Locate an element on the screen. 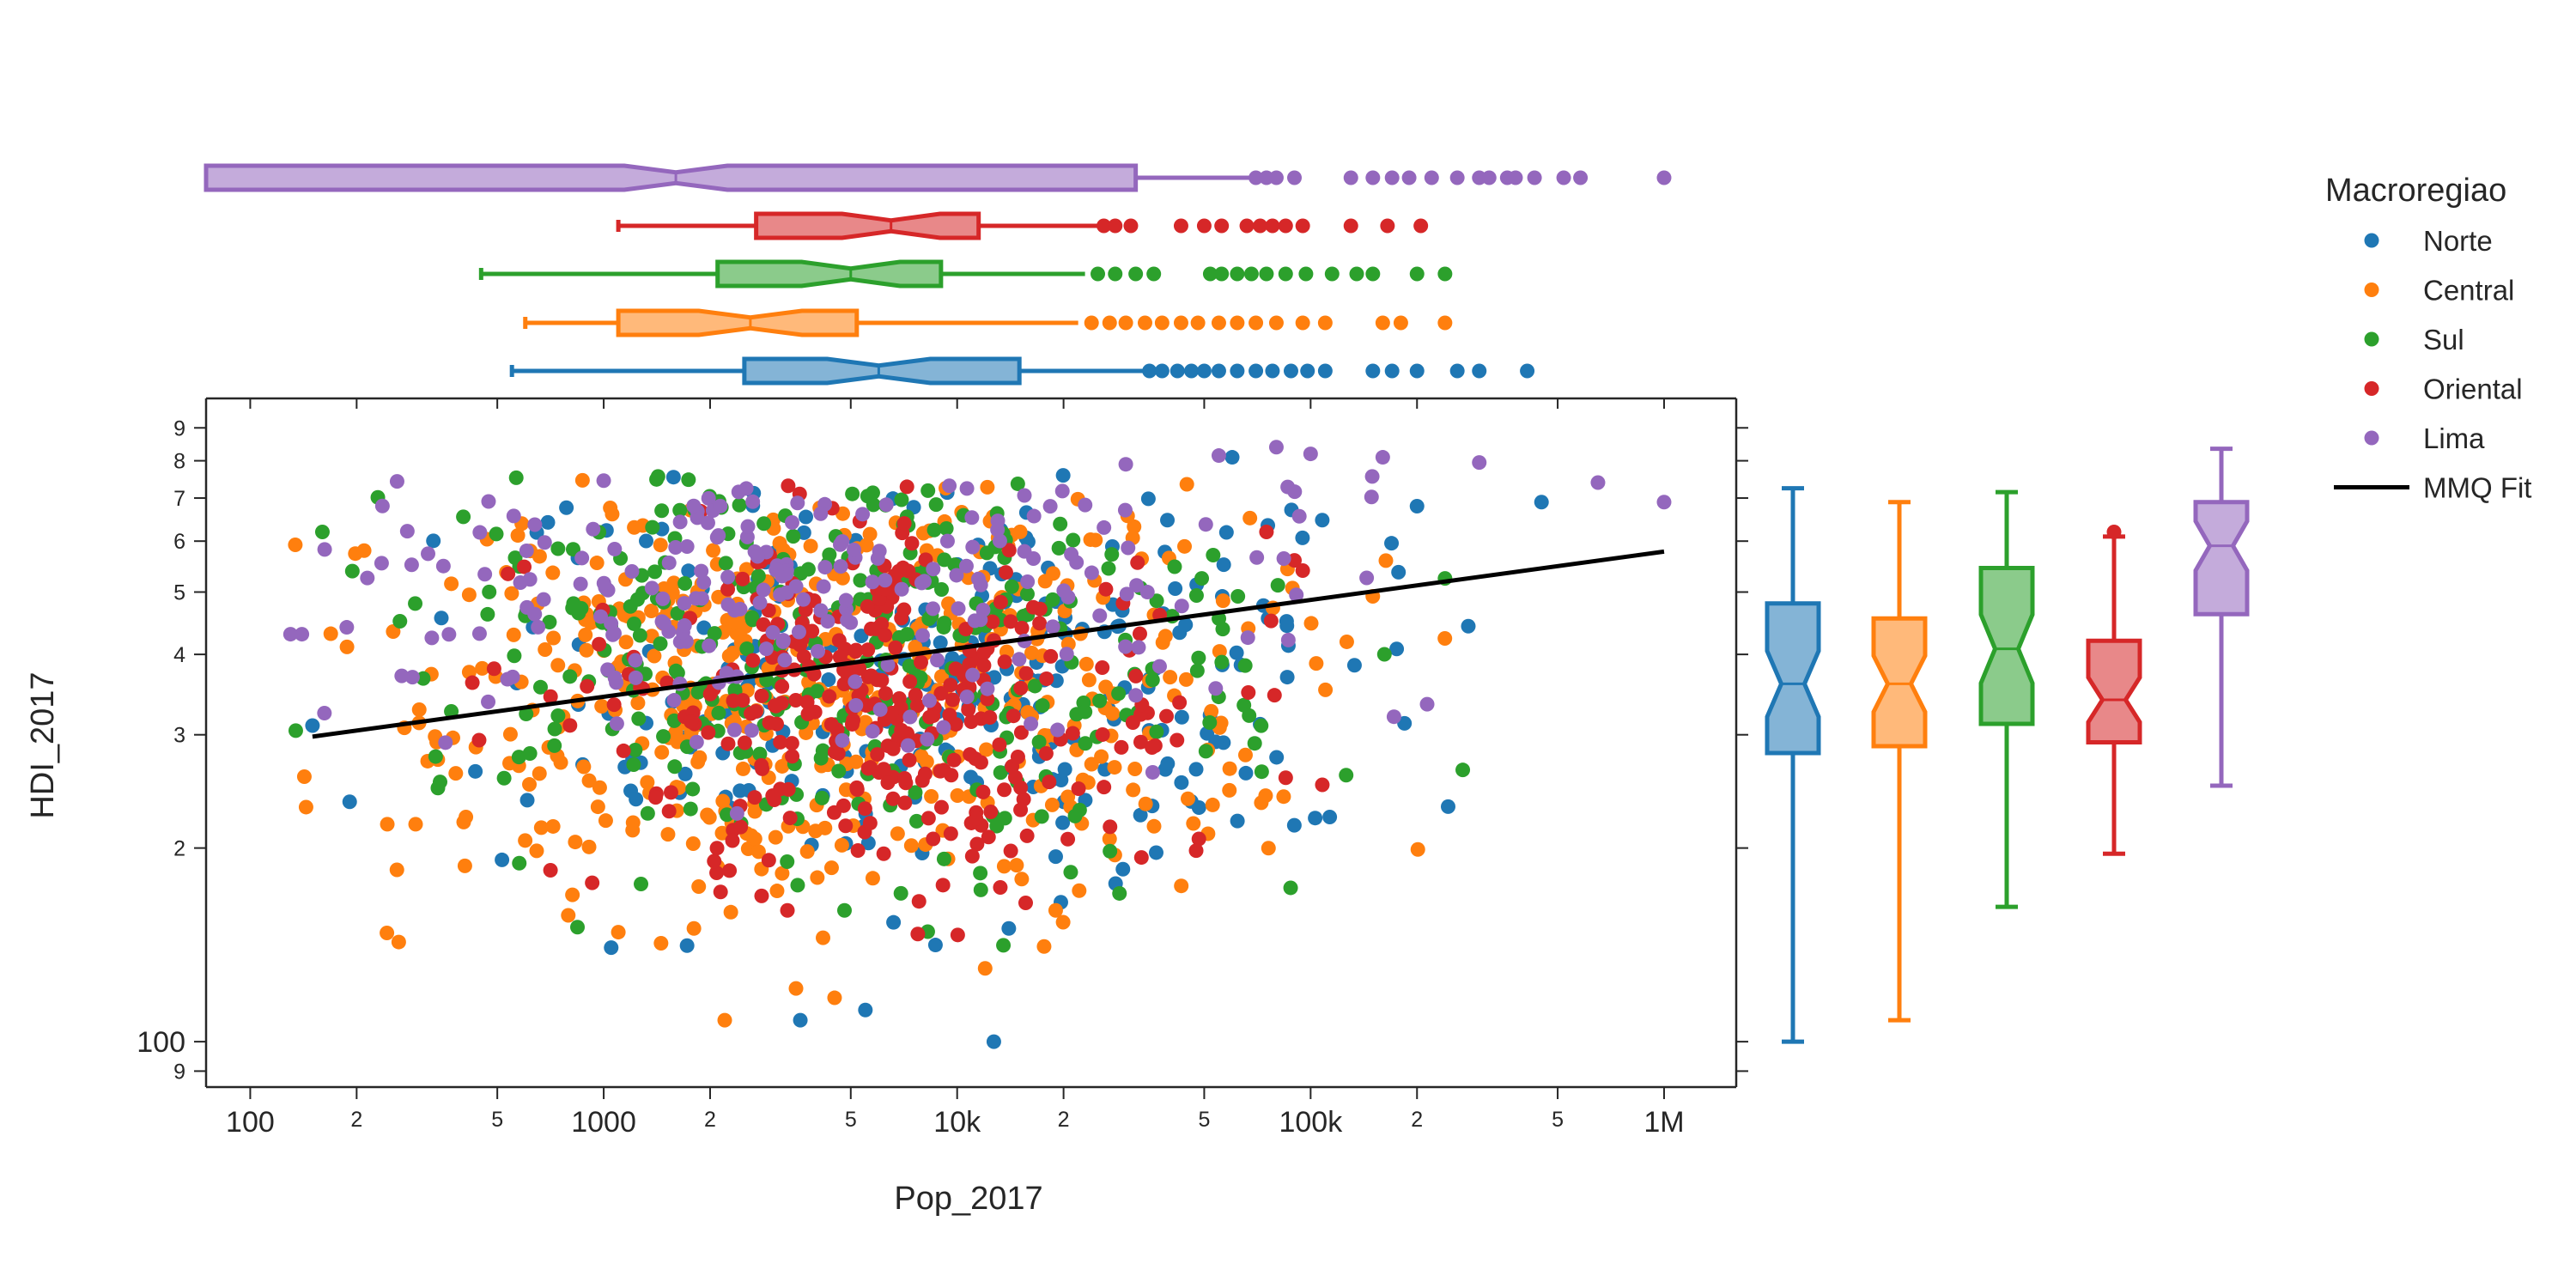  y-tick-label: 2 is located at coordinates (179, 849).